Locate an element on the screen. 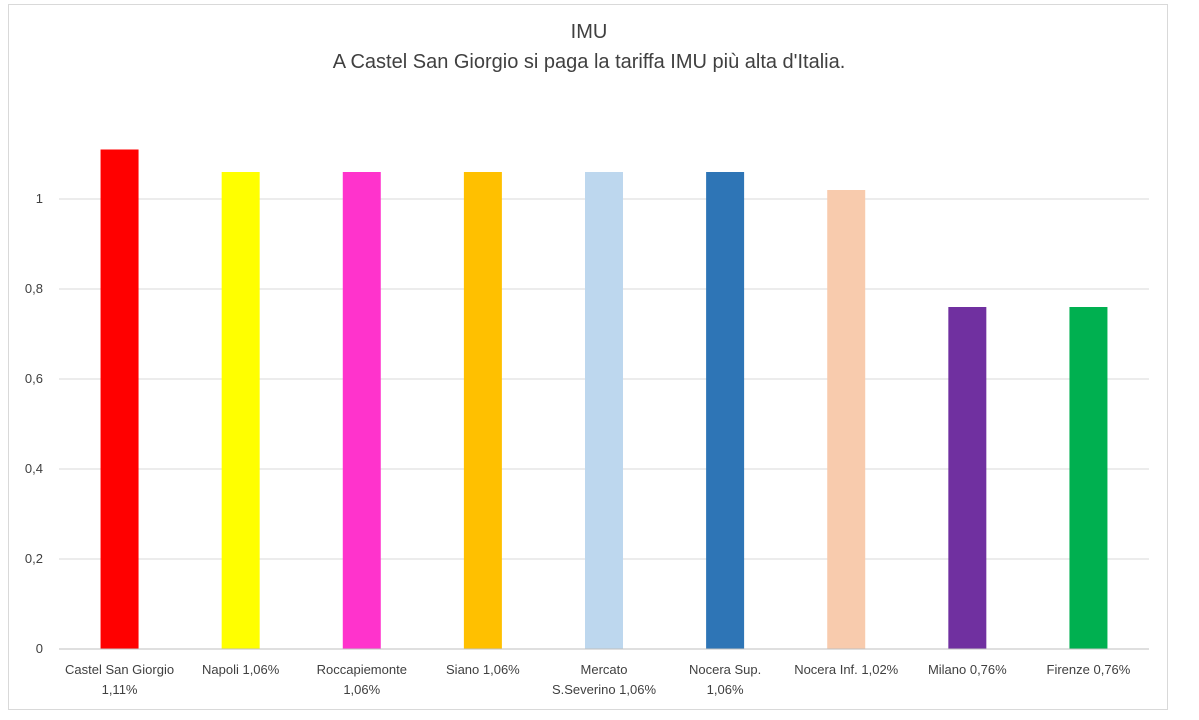 Image resolution: width=1199 pixels, height=720 pixels. category-label-line: Napoli 1,06% is located at coordinates (241, 669).